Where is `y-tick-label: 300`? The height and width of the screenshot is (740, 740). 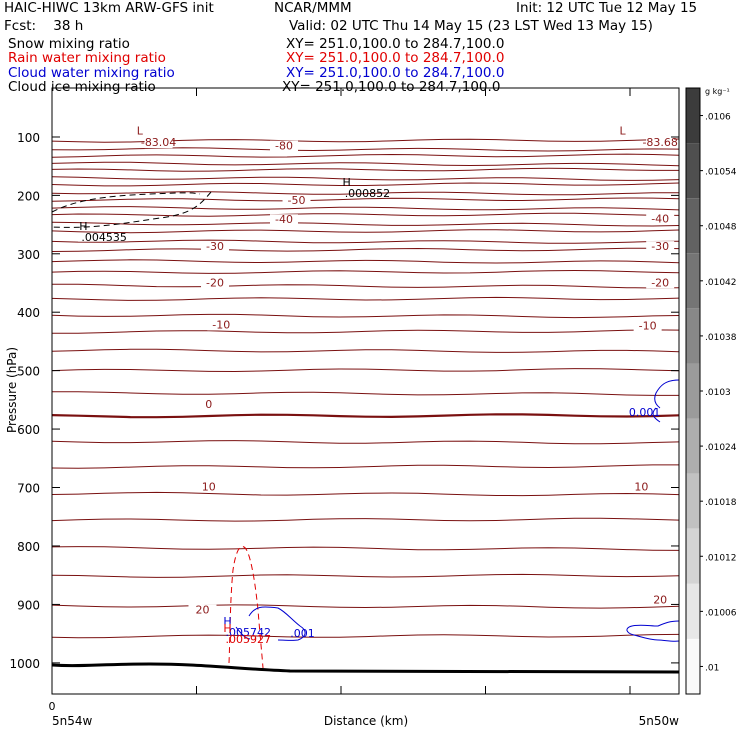
y-tick-label: 300 is located at coordinates (28, 255).